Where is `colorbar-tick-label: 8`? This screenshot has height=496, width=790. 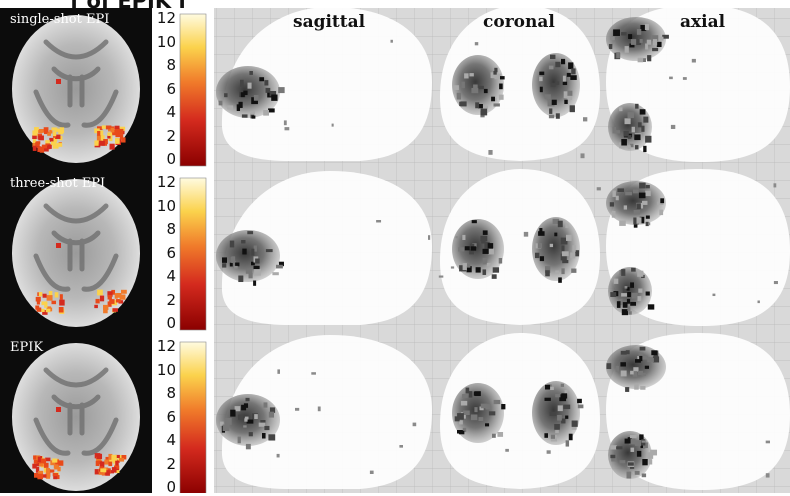
colorbar-tick-label: 8 is located at coordinates (171, 393).